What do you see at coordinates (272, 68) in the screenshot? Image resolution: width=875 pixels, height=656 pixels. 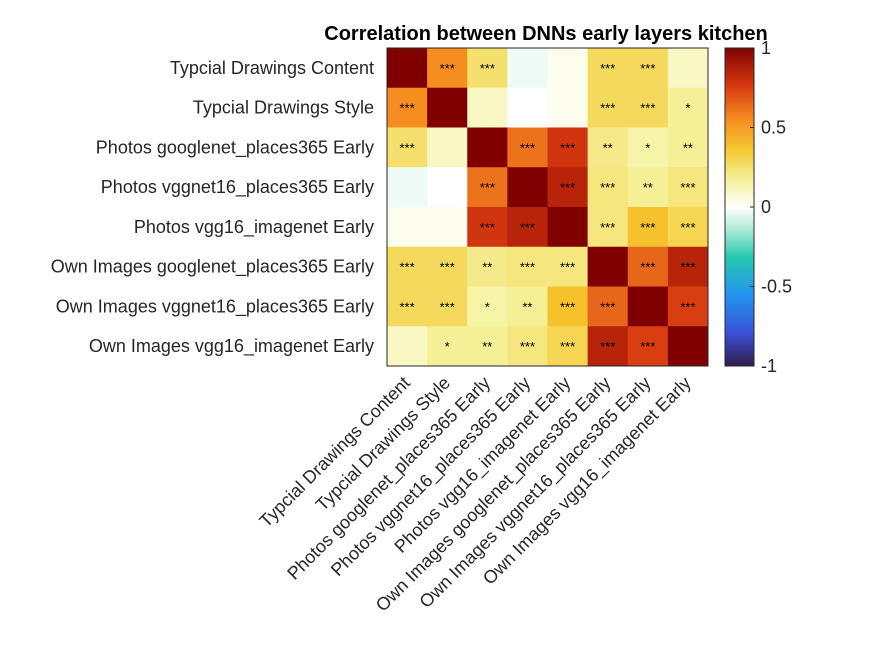 I see `y-tick-label: Typcial Drawings Content` at bounding box center [272, 68].